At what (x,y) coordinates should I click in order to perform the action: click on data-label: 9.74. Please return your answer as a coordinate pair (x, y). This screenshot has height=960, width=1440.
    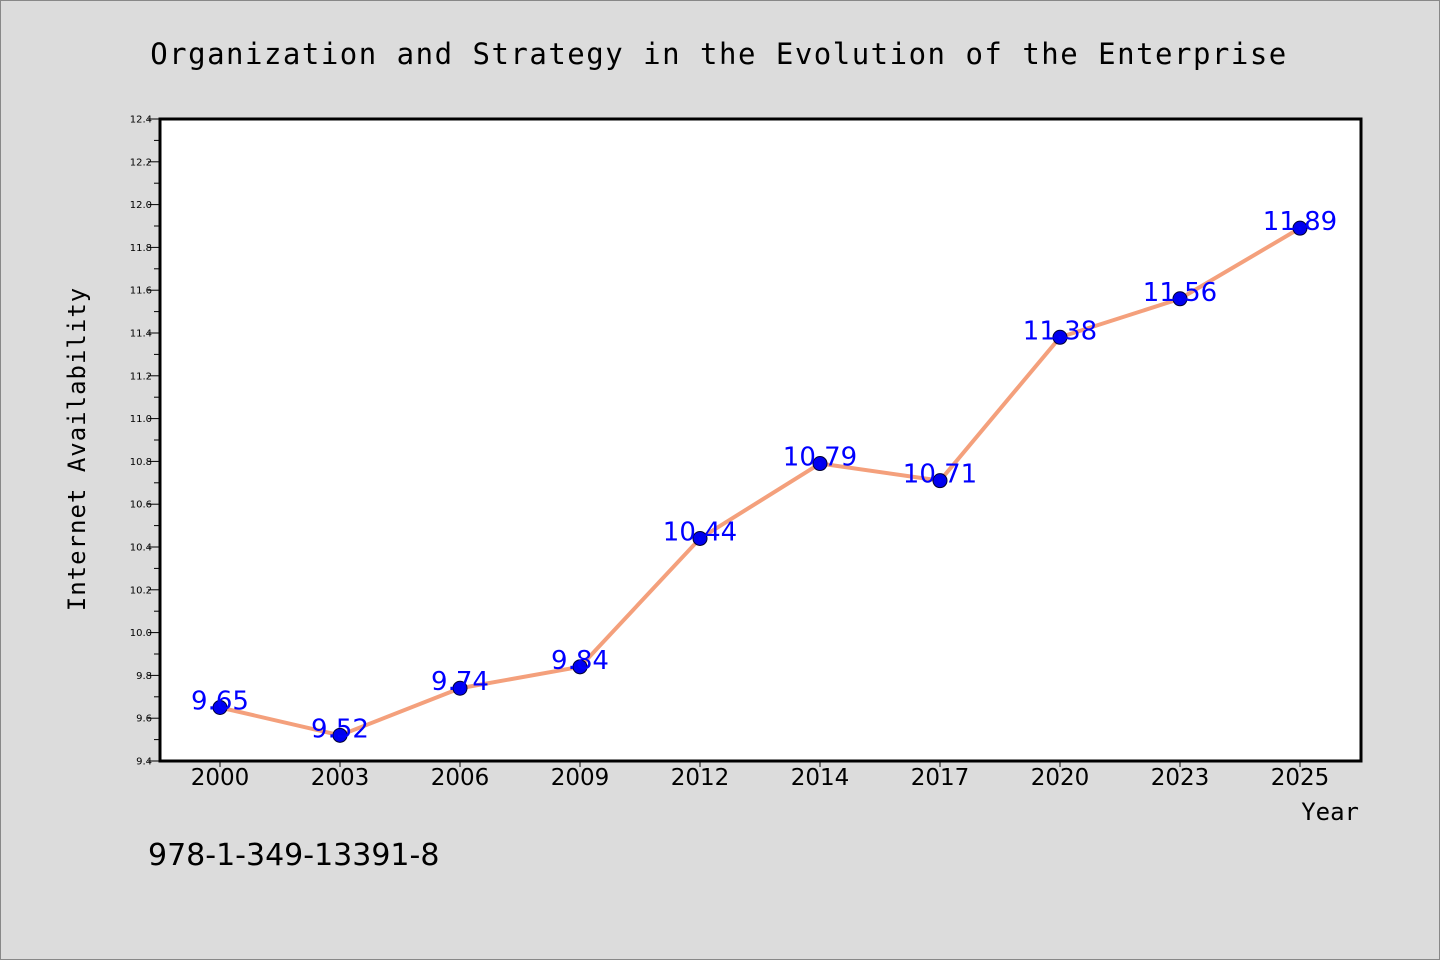
    Looking at the image, I should click on (460, 682).